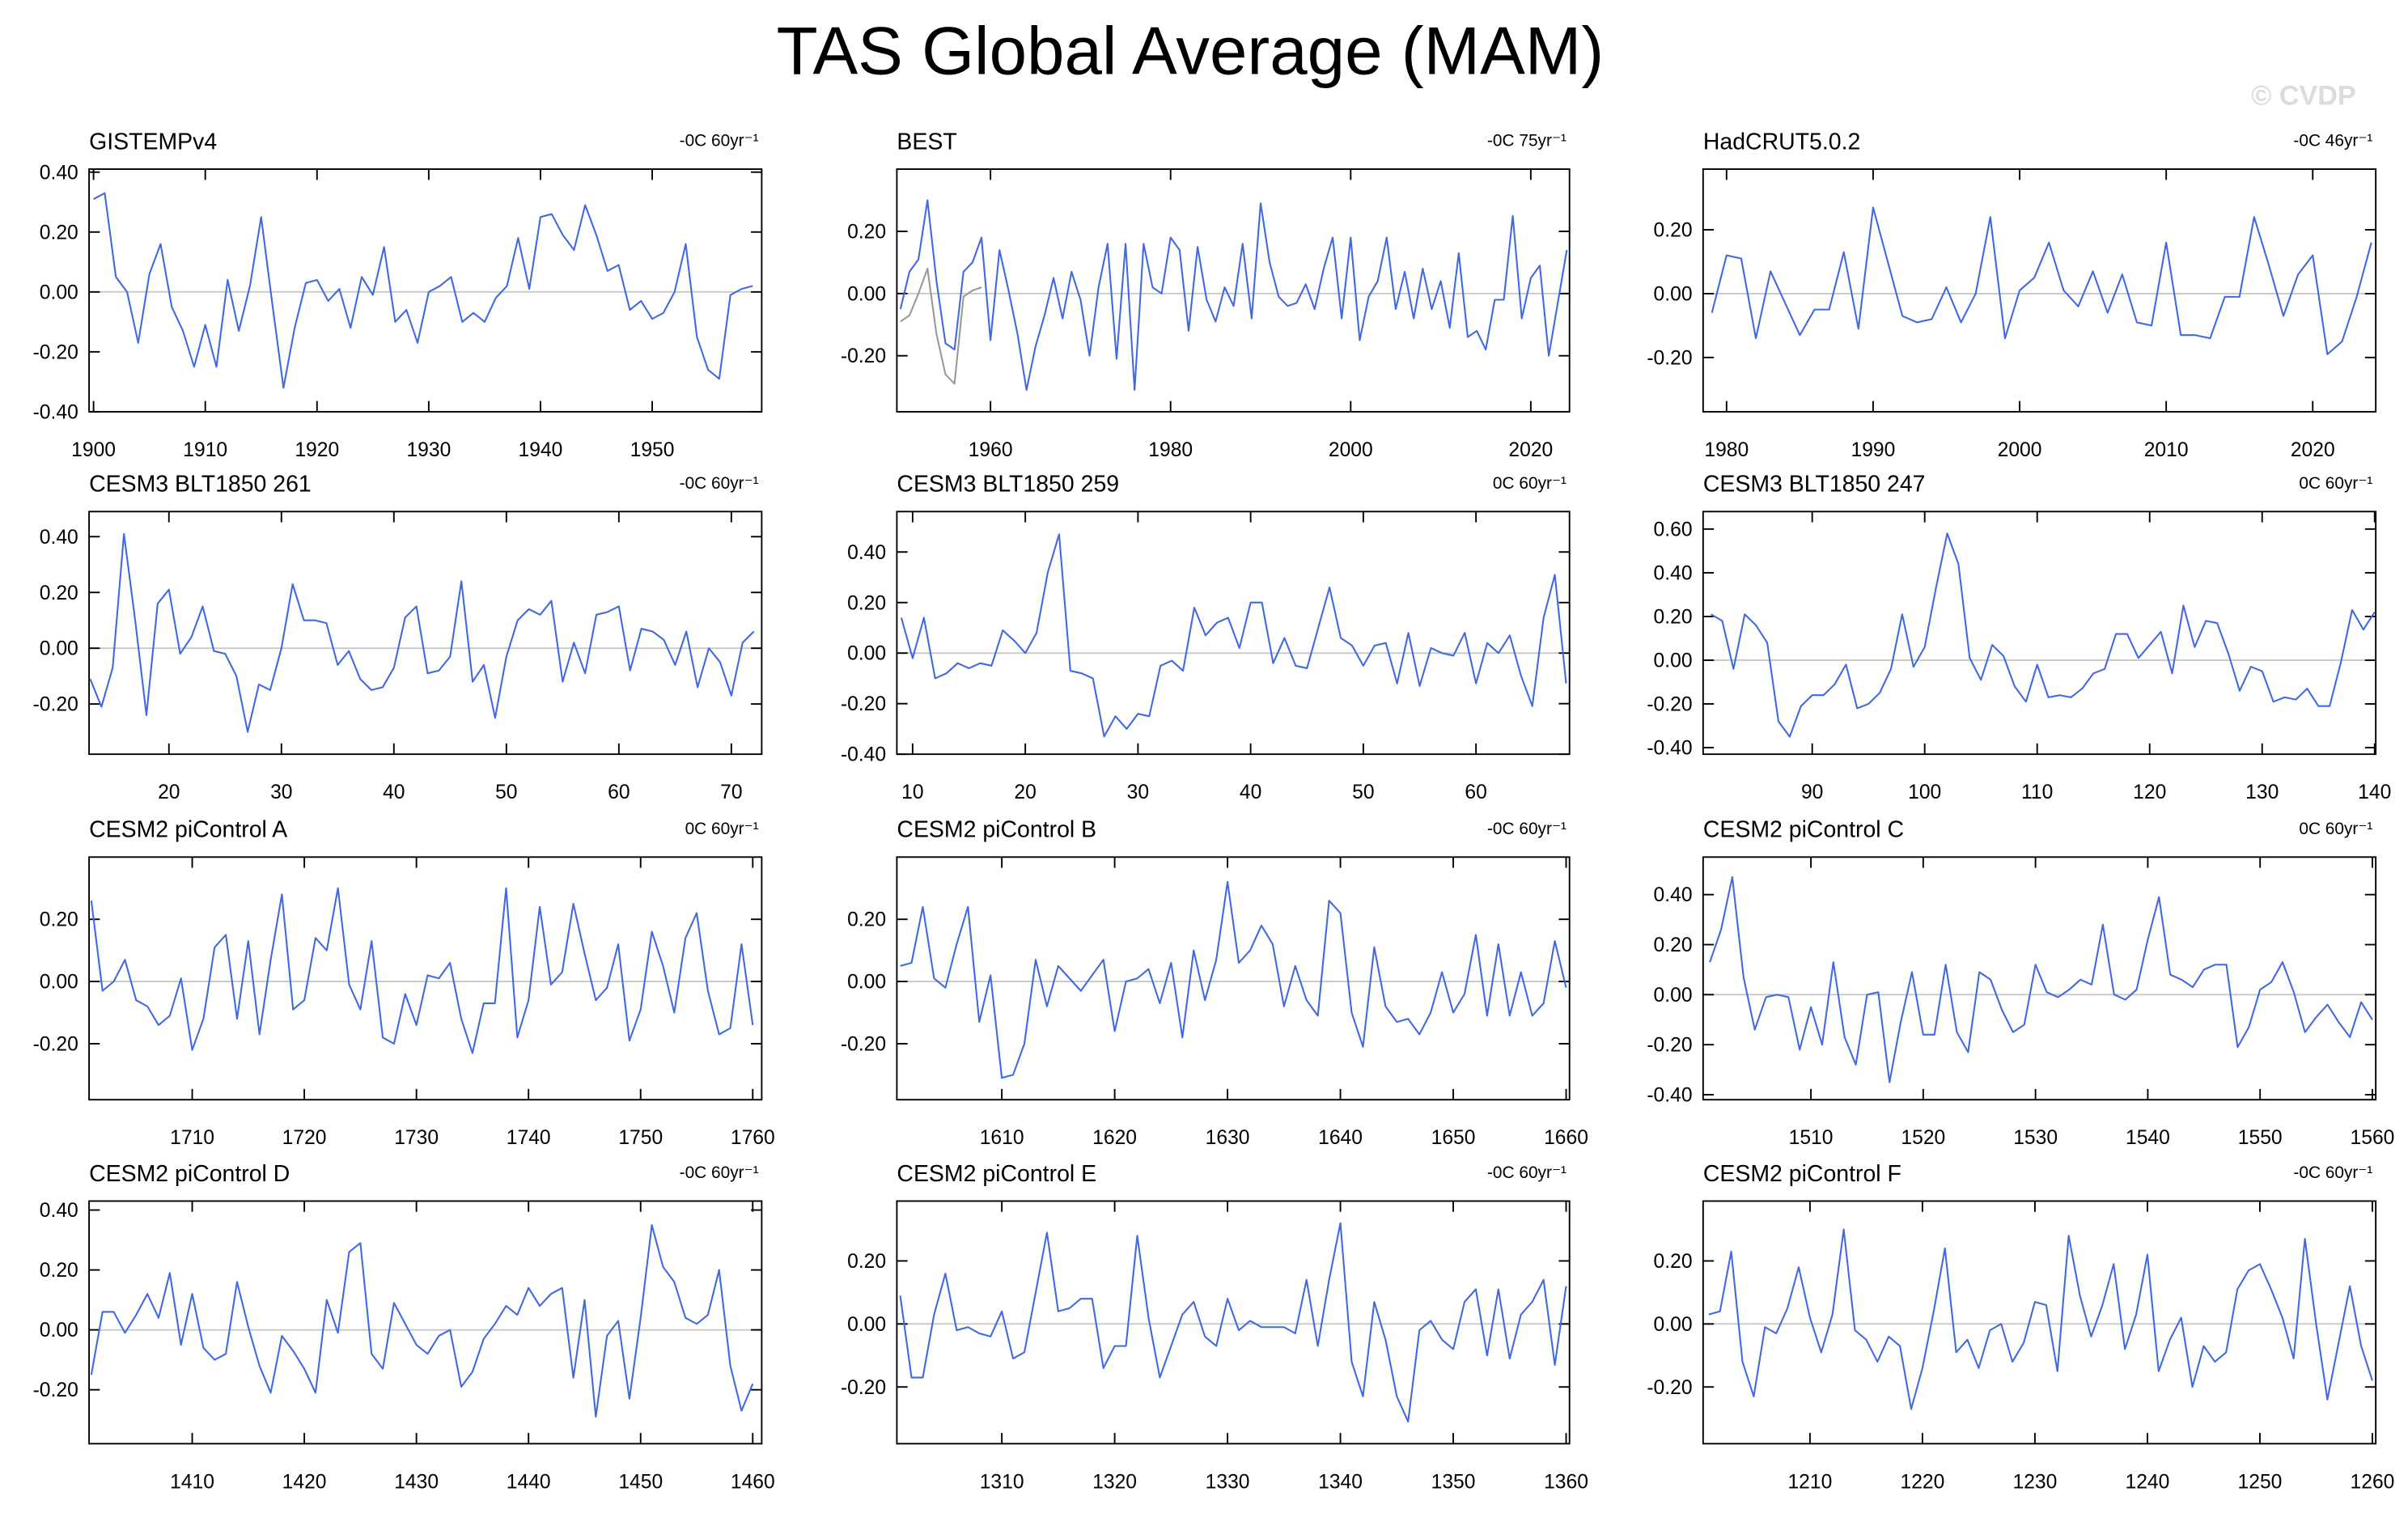  Describe the element at coordinates (722, 829) in the screenshot. I see `trend-annotation: 0C 60yr⁻¹` at that location.